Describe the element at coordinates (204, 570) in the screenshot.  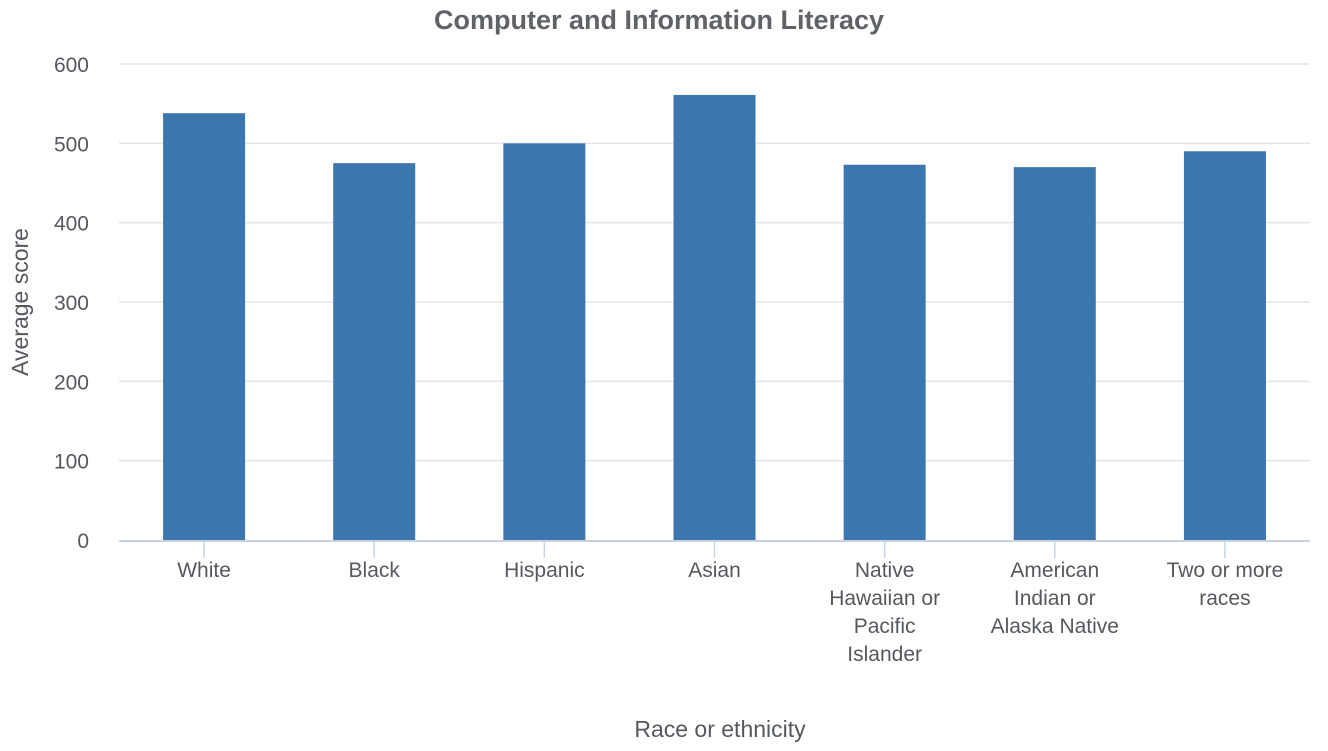
I see `x-tick-label: White` at that location.